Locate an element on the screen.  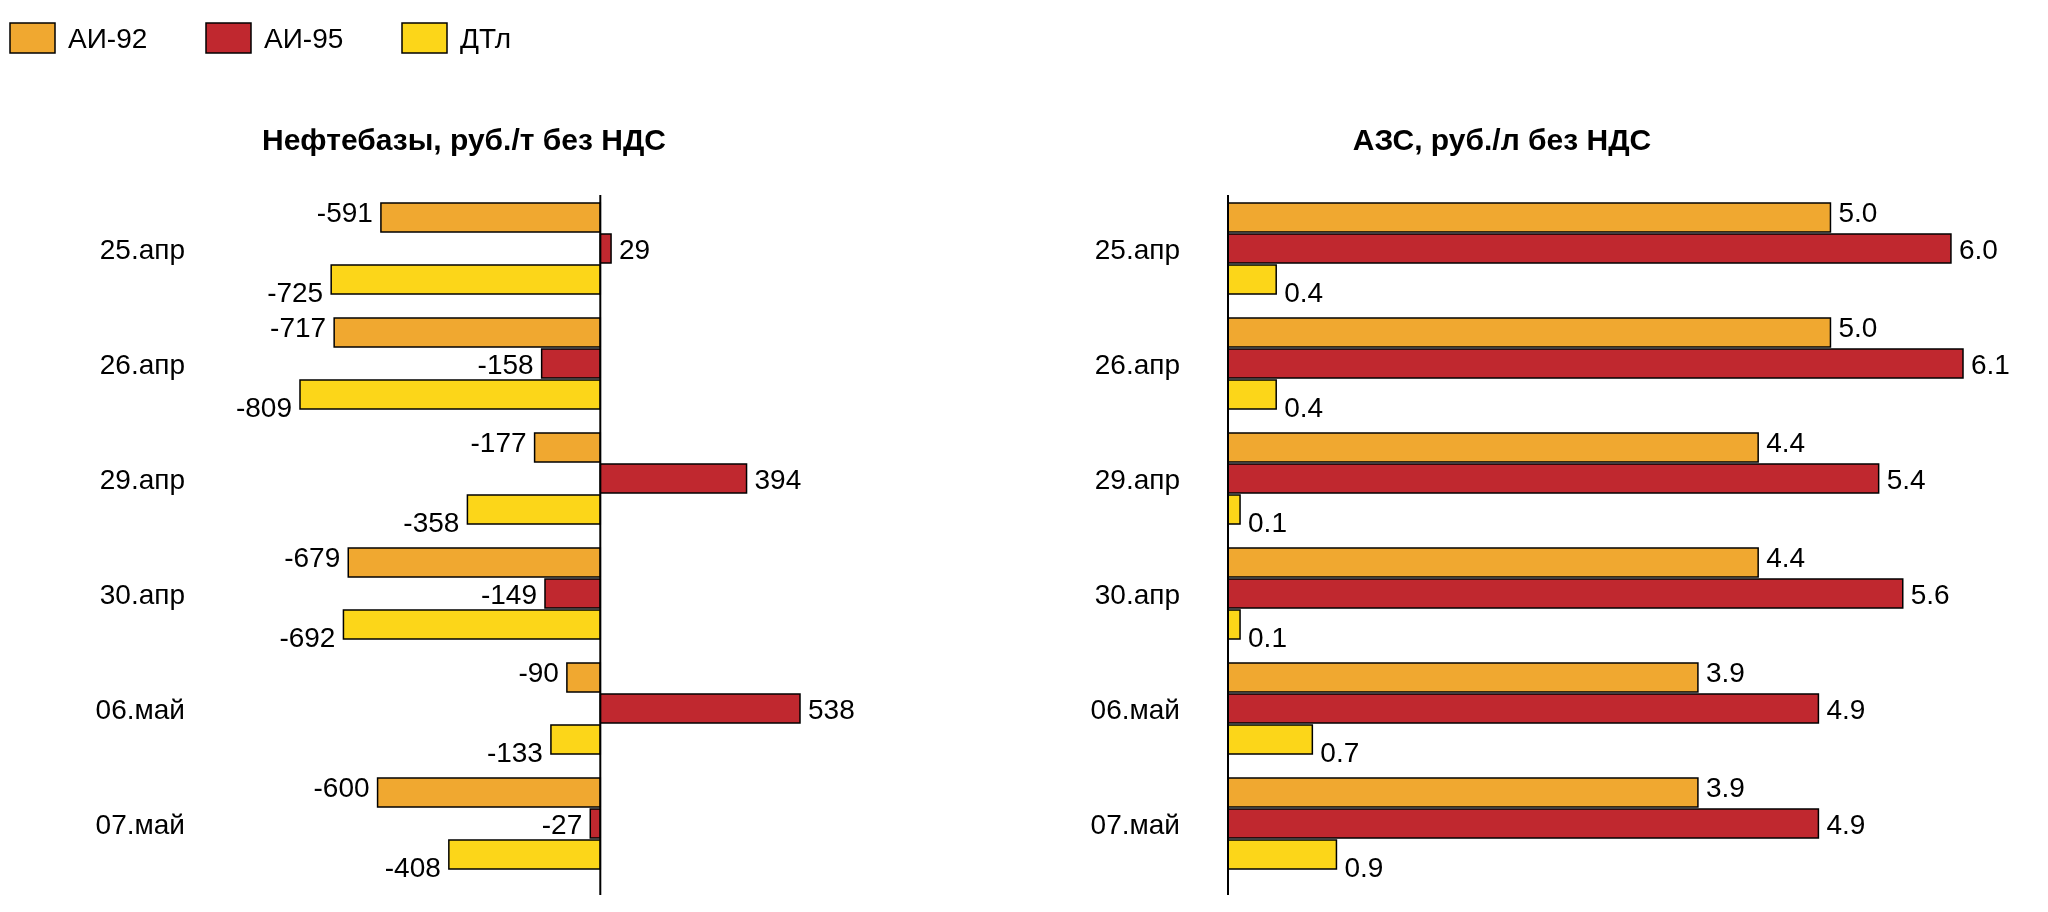
chart-title: Нефтебазы, руб./т без НДС is located at coordinates (464, 139).